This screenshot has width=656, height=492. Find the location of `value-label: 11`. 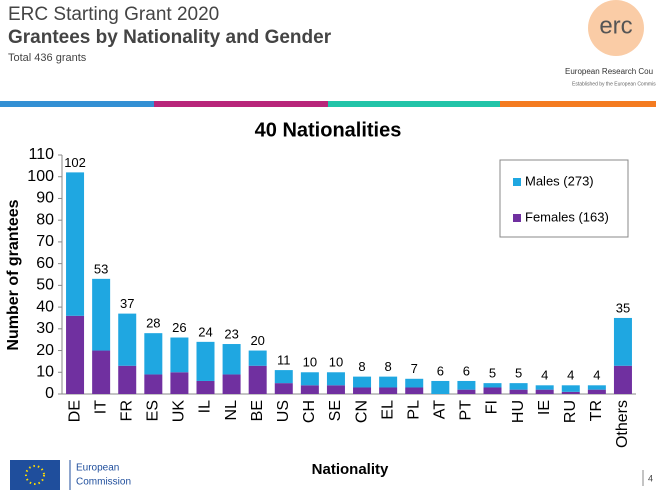

value-label: 11 is located at coordinates (284, 360).